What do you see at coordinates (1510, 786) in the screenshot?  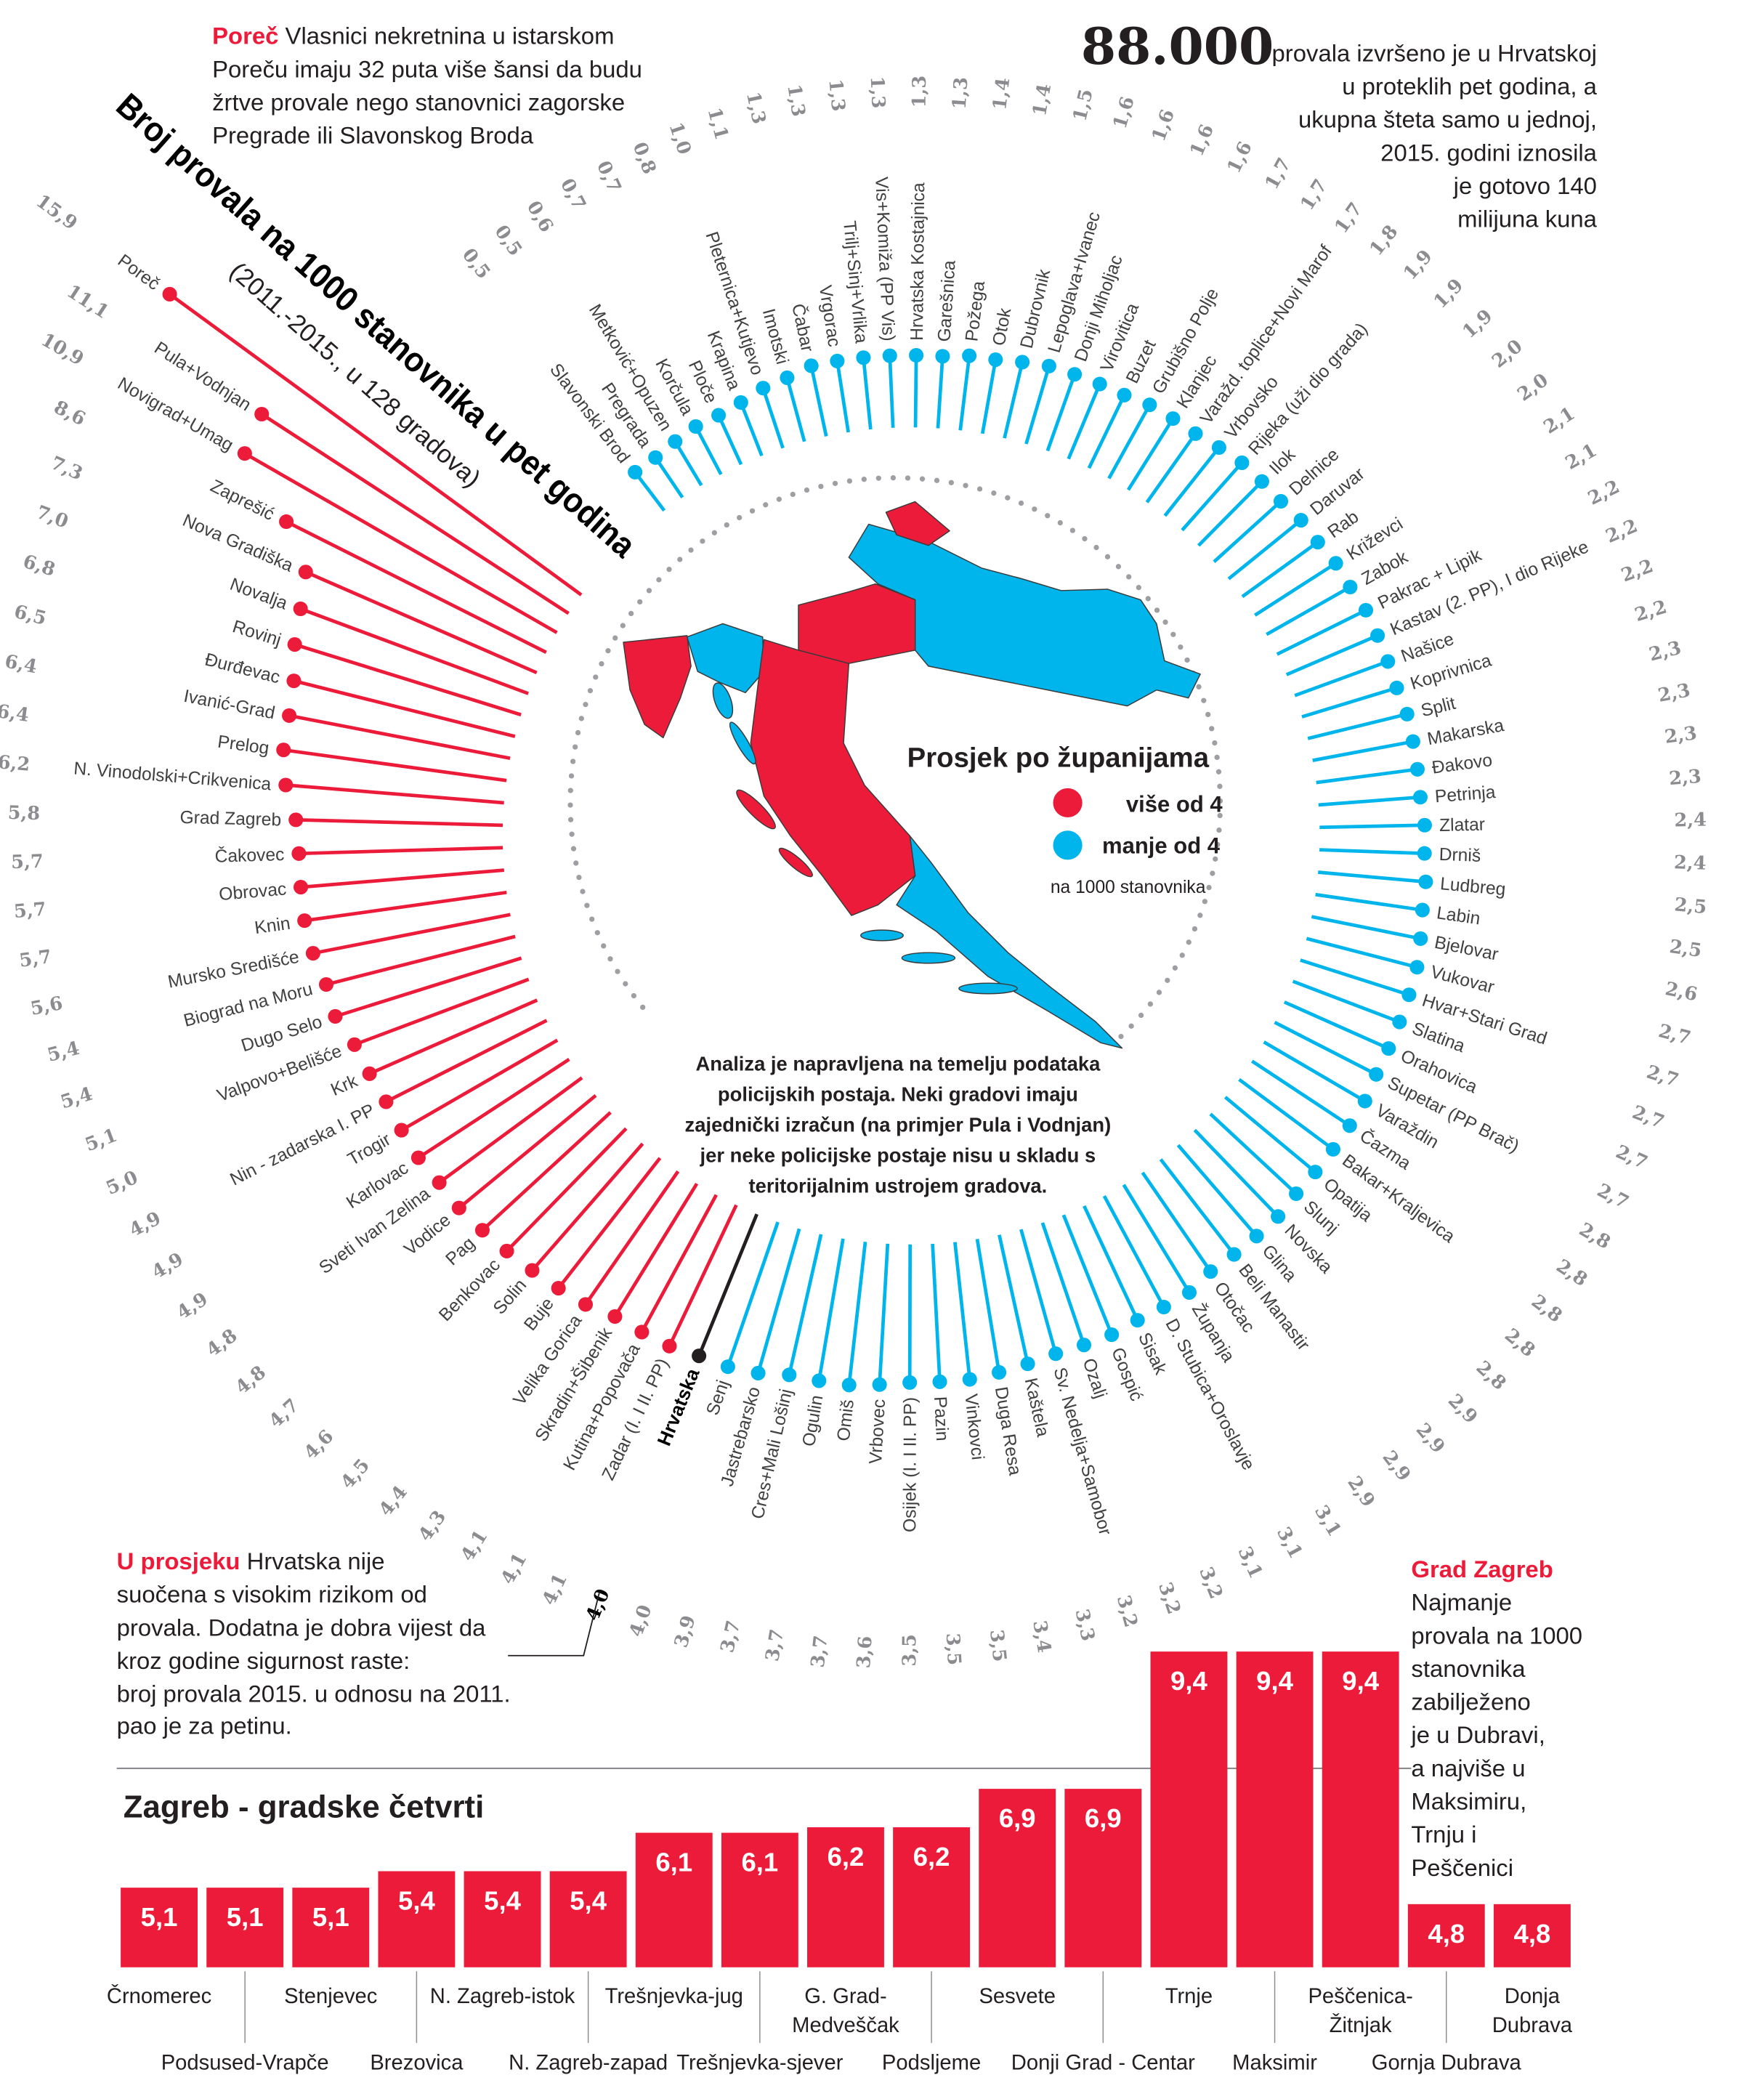 I see `city-item: Petrinja 2,3` at bounding box center [1510, 786].